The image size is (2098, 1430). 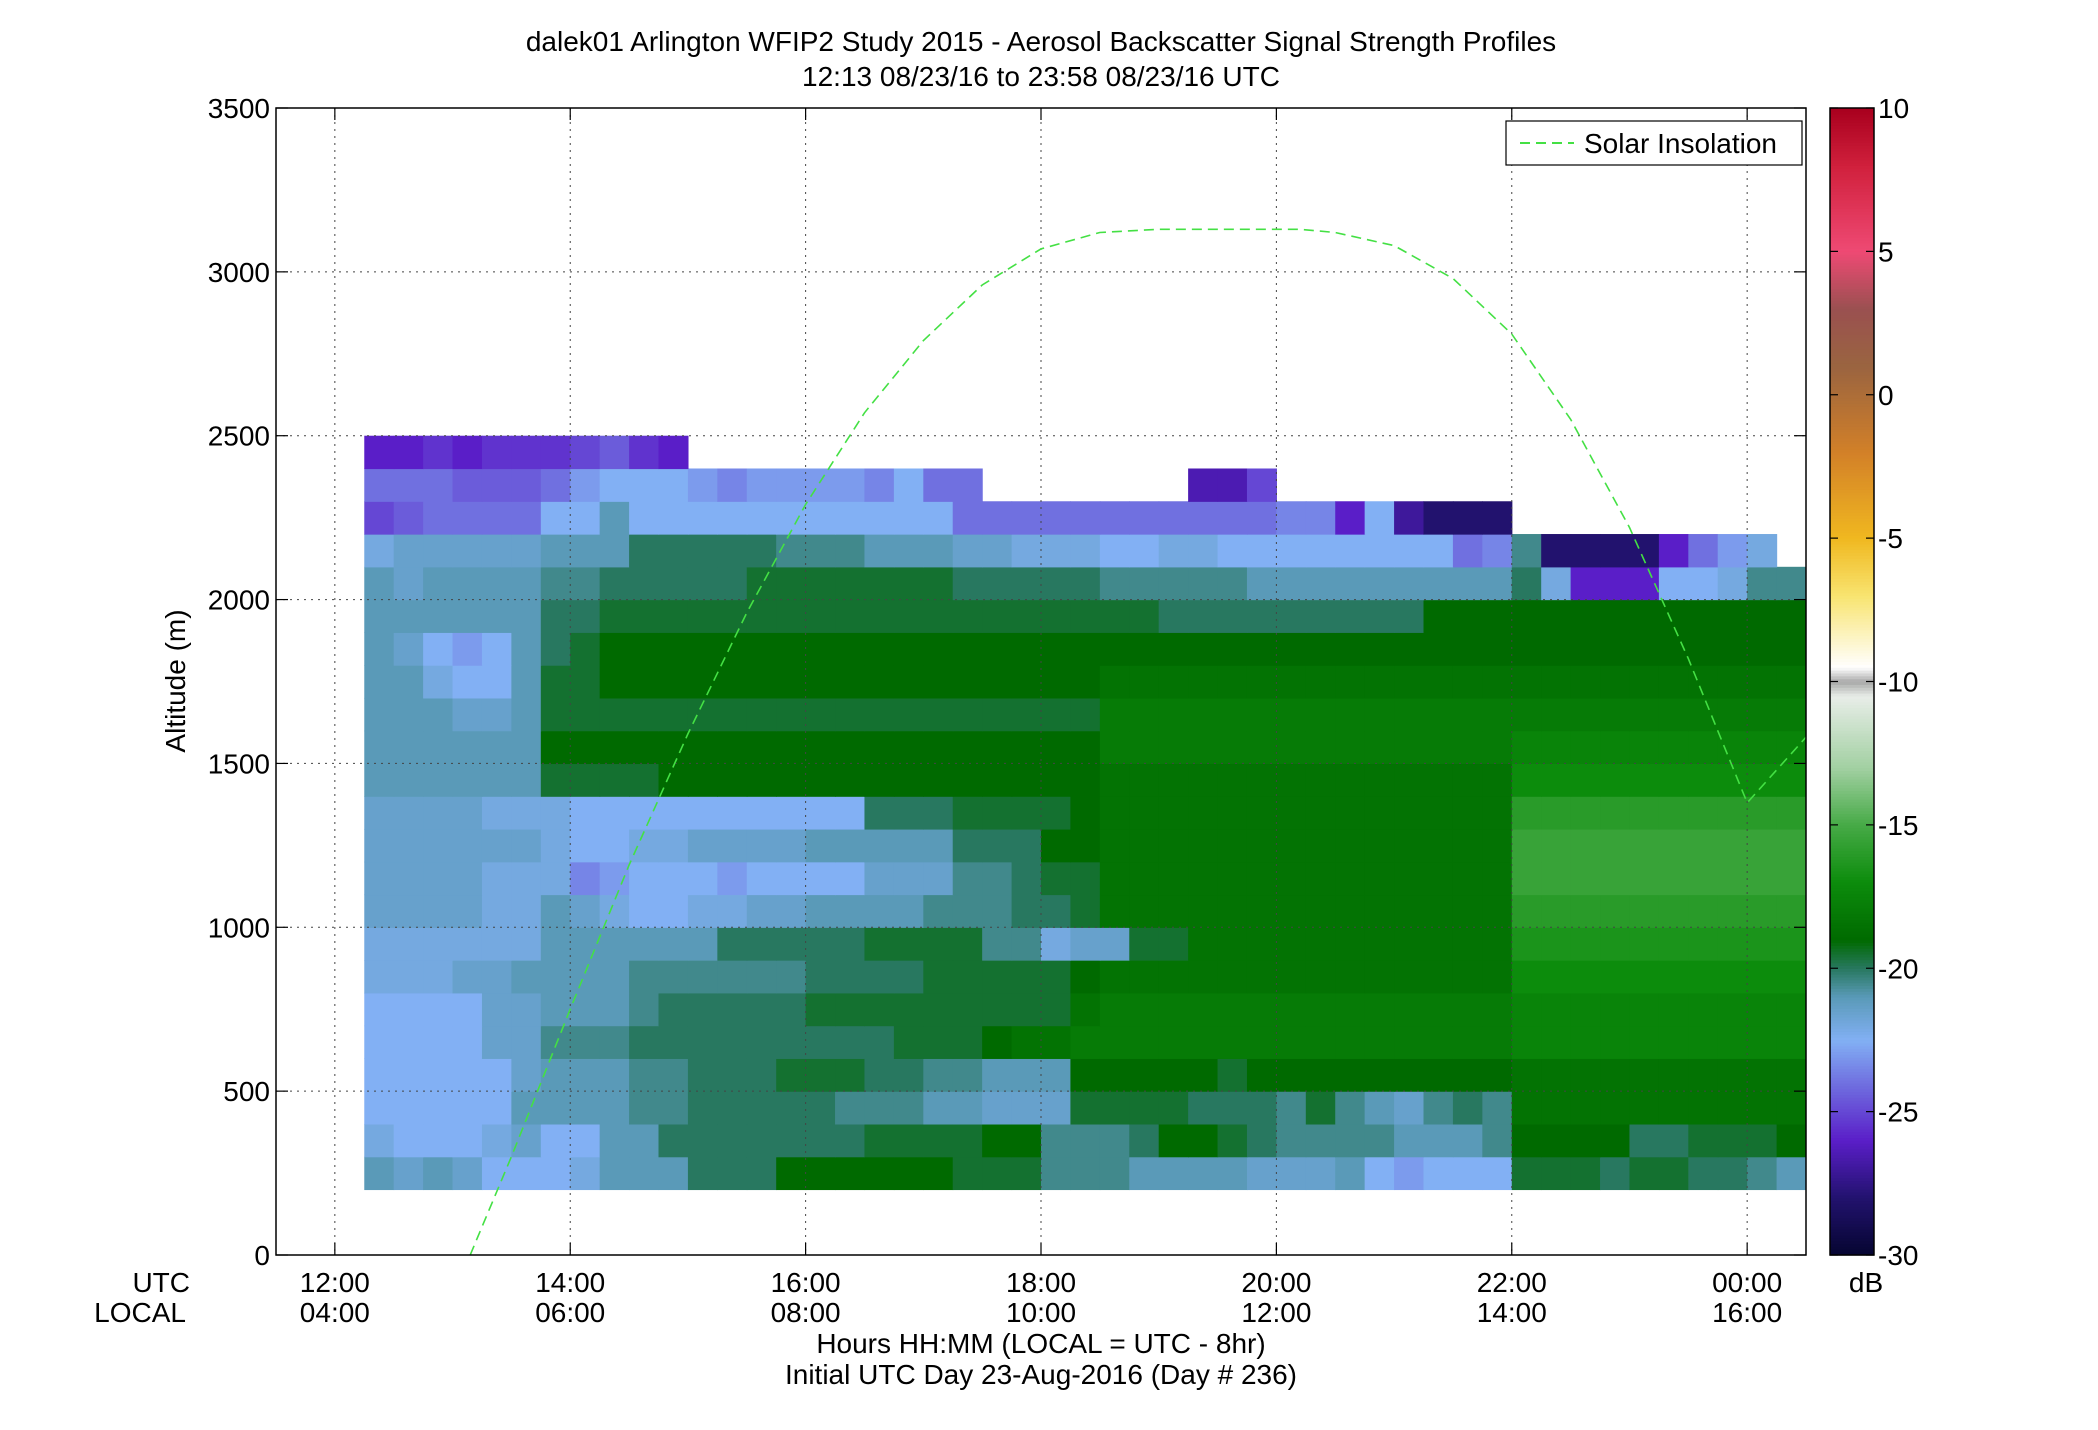 I want to click on colorbar-tick-label: -25, so click(x=1898, y=1112).